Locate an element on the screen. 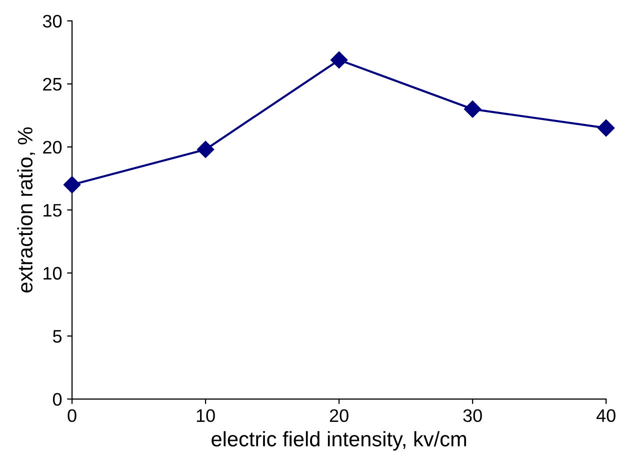  x-axis-title: electric field intensity, kv/cm is located at coordinates (339, 441).